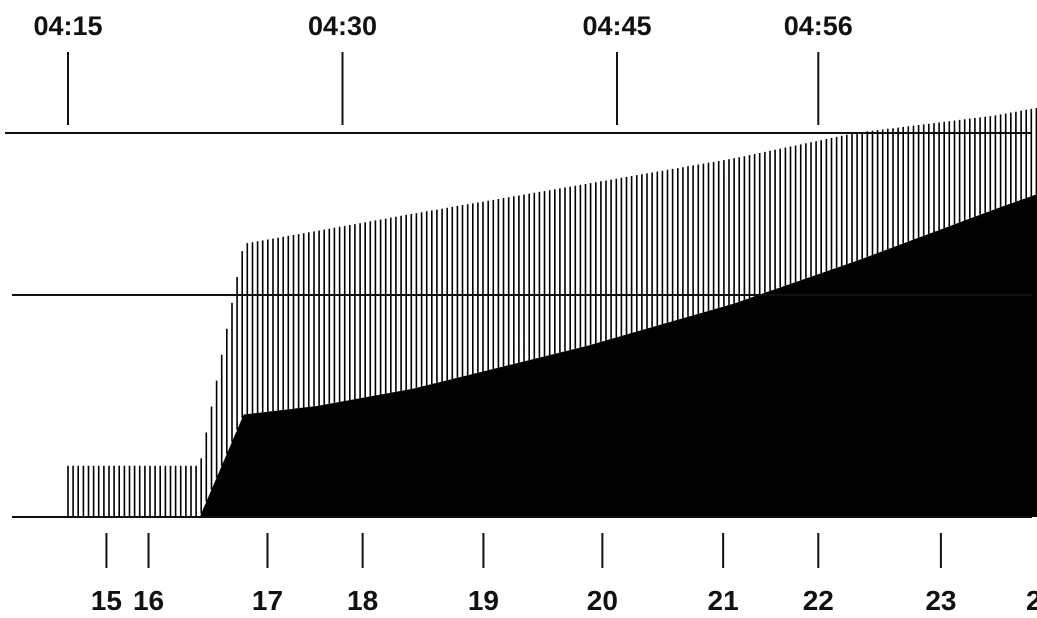  I want to click on event-tick-label: 21, so click(723, 599).